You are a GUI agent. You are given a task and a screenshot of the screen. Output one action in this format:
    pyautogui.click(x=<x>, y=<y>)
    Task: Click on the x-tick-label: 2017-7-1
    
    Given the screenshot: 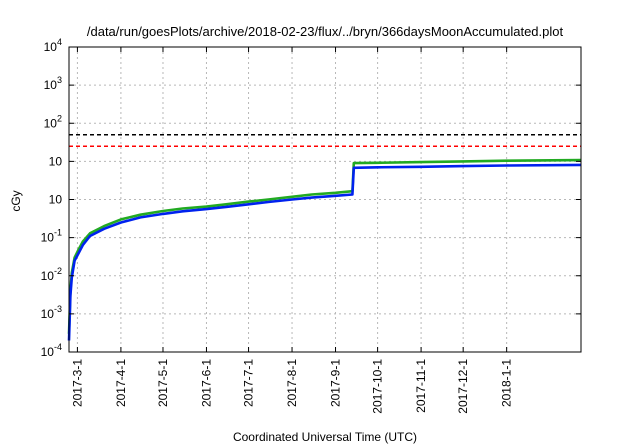 What is the action you would take?
    pyautogui.click(x=249, y=383)
    